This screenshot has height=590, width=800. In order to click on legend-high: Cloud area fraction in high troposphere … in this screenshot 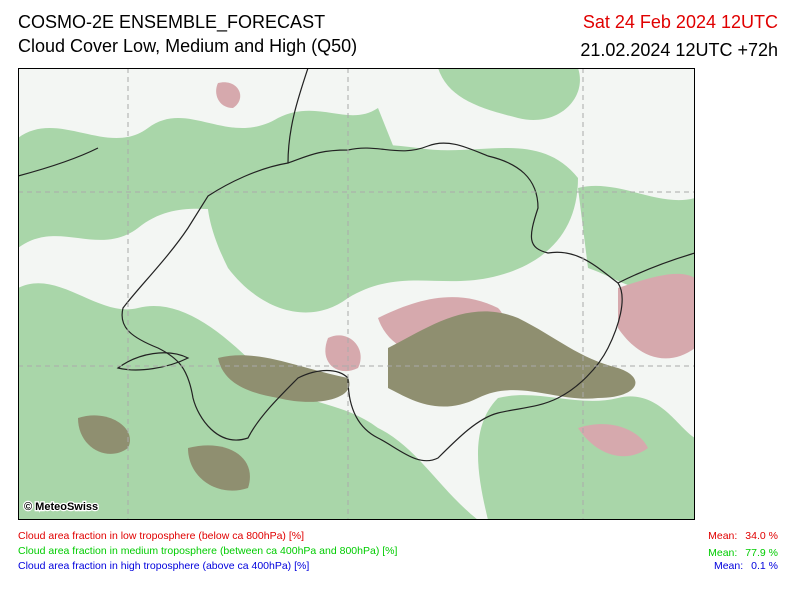, I will do `click(164, 566)`.